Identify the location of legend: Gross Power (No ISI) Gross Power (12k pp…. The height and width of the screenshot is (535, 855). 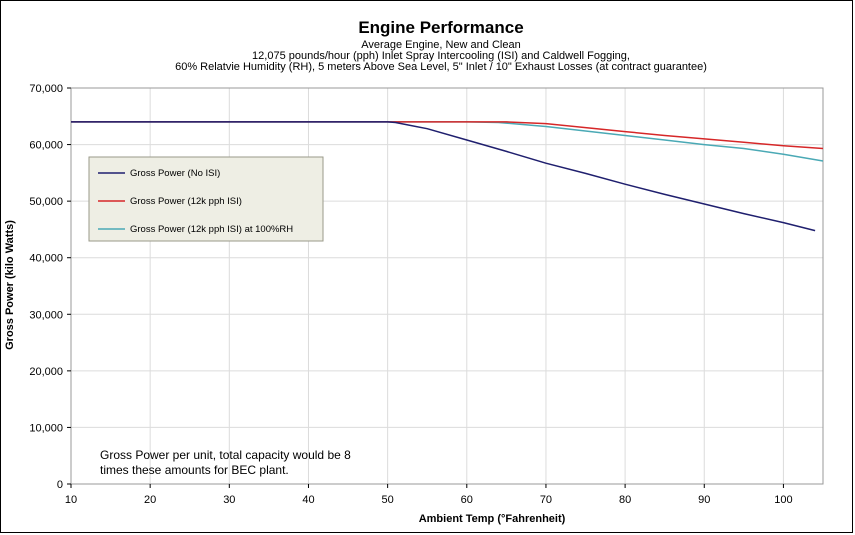
(206, 199).